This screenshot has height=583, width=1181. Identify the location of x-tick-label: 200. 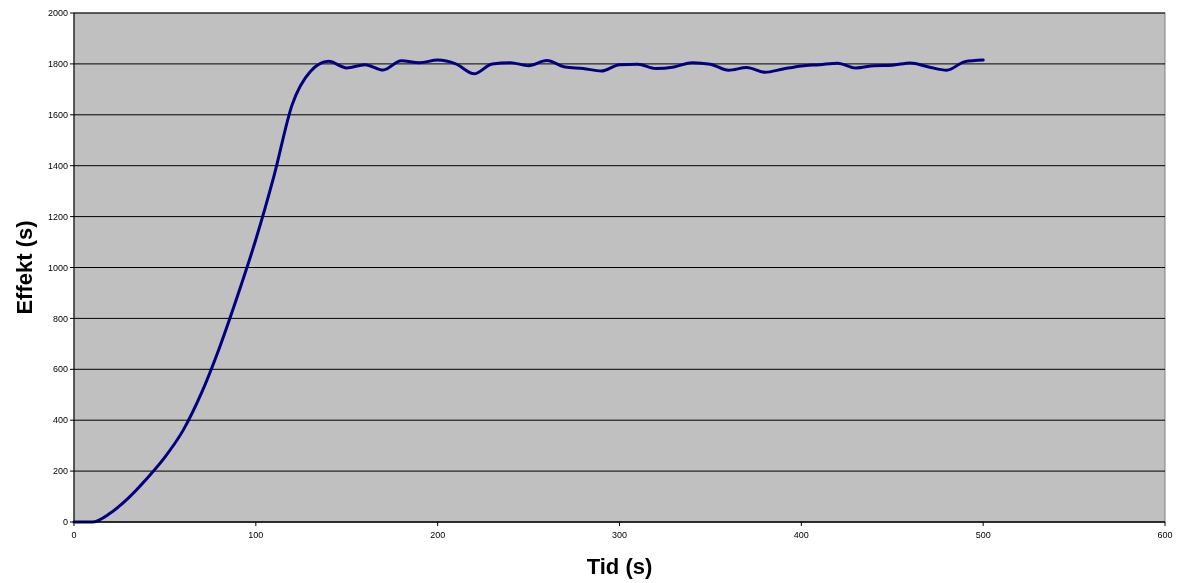
(438, 535).